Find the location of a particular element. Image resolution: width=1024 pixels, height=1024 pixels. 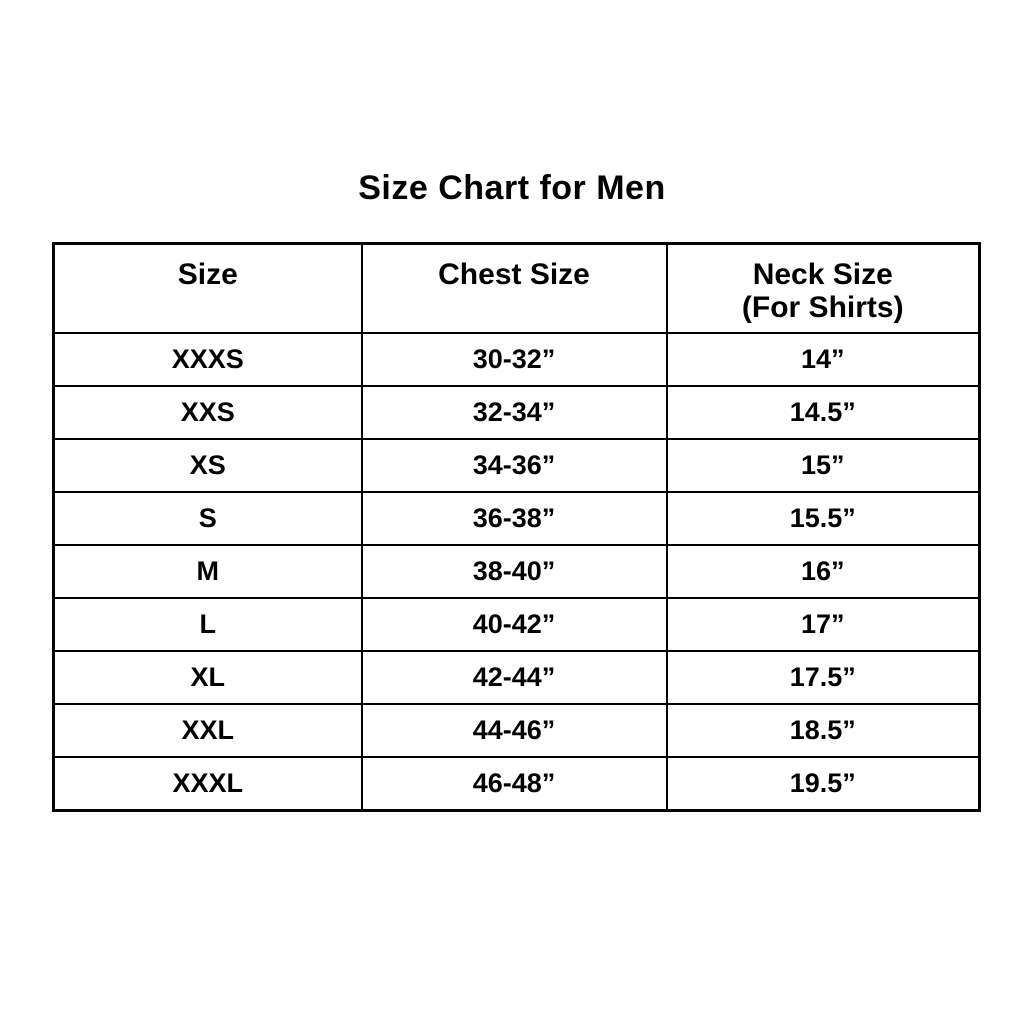

neck-size-cell: 14.5” is located at coordinates (823, 412).